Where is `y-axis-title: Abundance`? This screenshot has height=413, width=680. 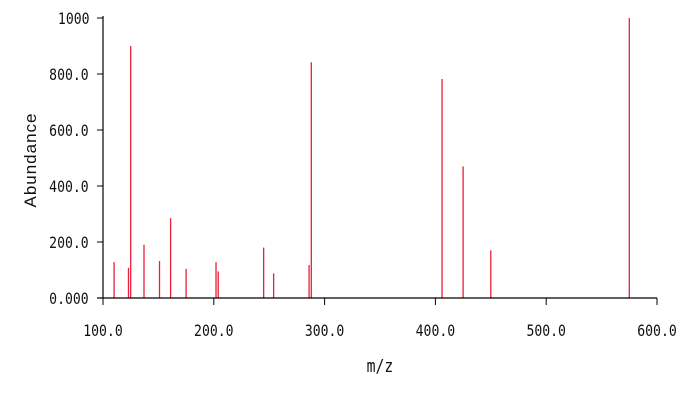 y-axis-title: Abundance is located at coordinates (30, 159).